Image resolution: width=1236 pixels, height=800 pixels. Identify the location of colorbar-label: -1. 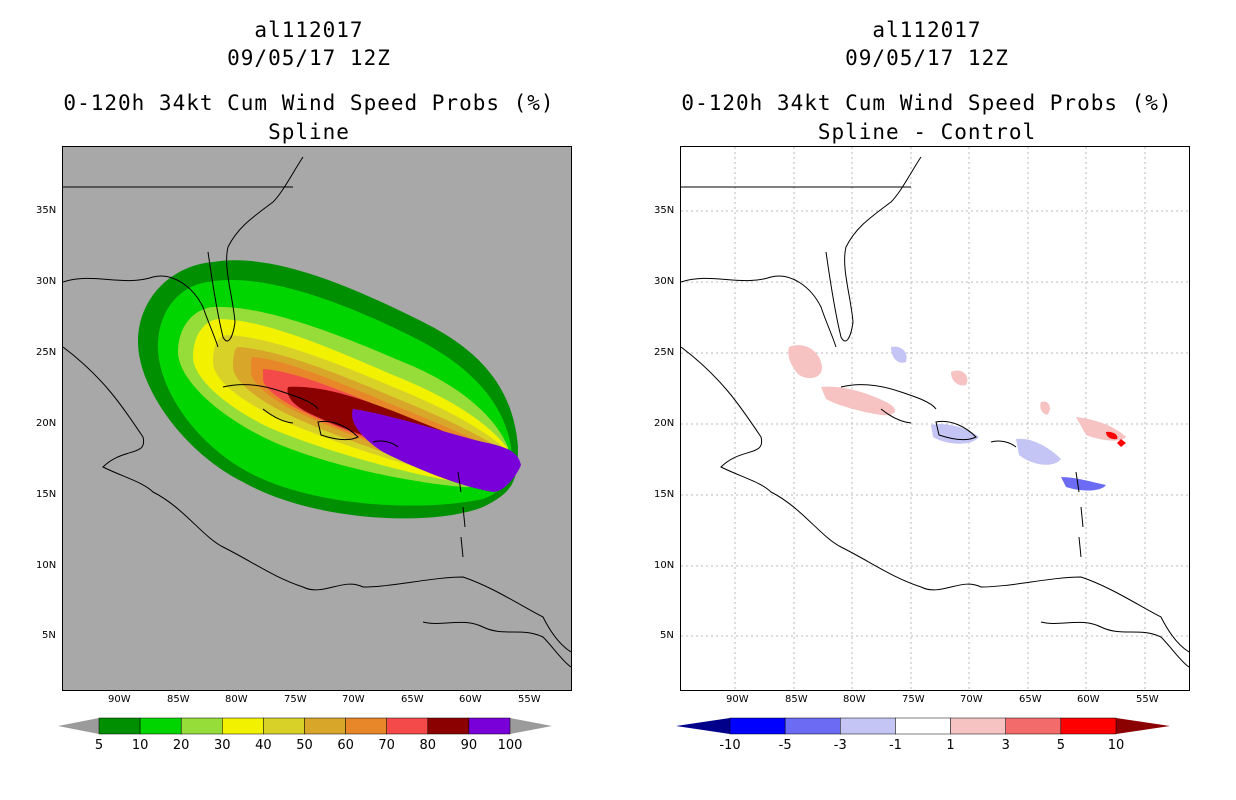
(895, 745).